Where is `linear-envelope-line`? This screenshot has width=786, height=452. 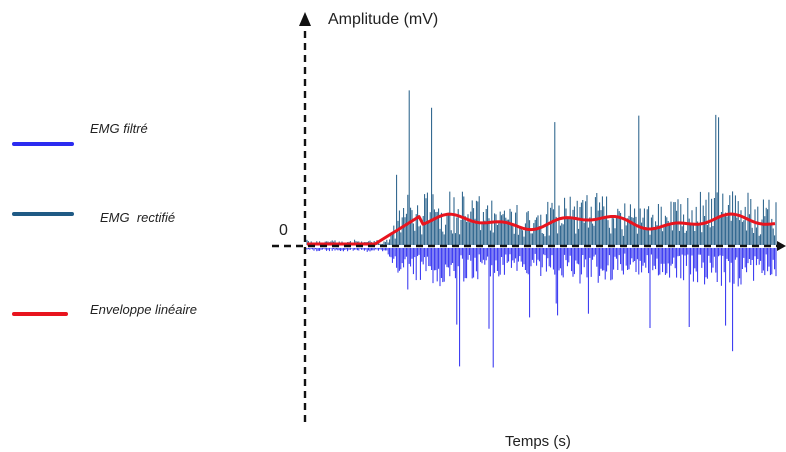
linear-envelope-line is located at coordinates (541, 229).